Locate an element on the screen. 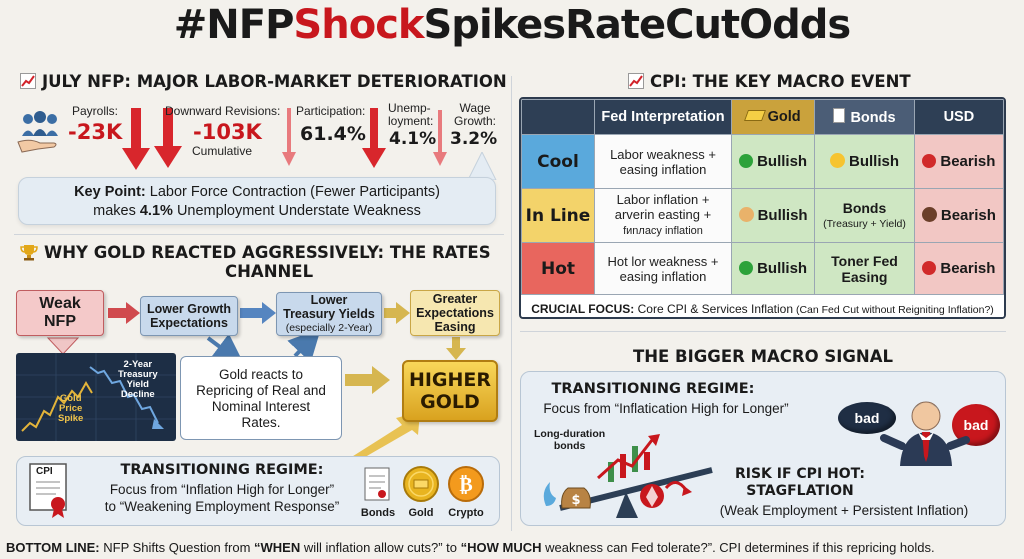 Image resolution: width=1024 pixels, height=559 pixels. bigger-macro-title: THE BIGGER MACRO SIGNAL is located at coordinates (763, 356).